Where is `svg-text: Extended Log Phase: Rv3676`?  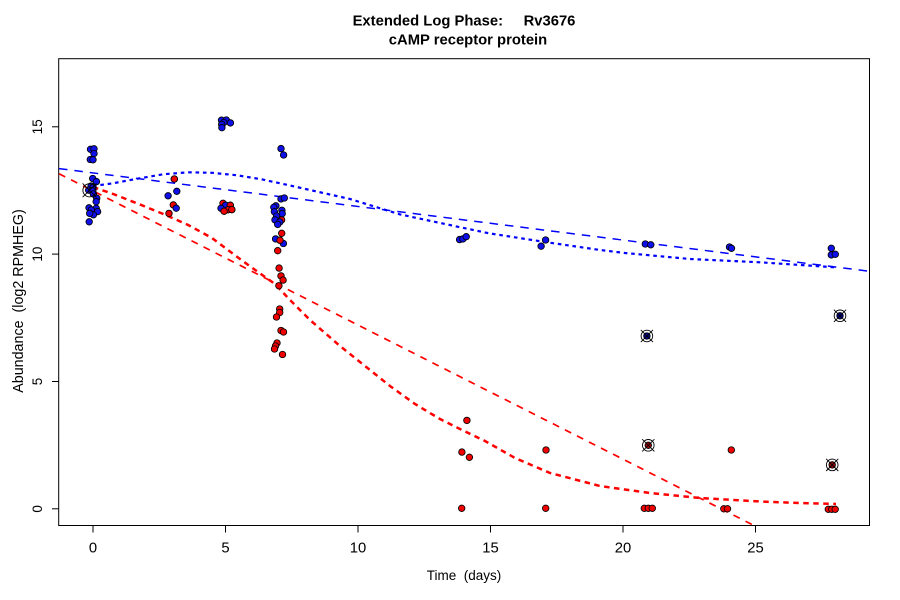
svg-text: Extended Log Phase: Rv3676 is located at coordinates (464, 22).